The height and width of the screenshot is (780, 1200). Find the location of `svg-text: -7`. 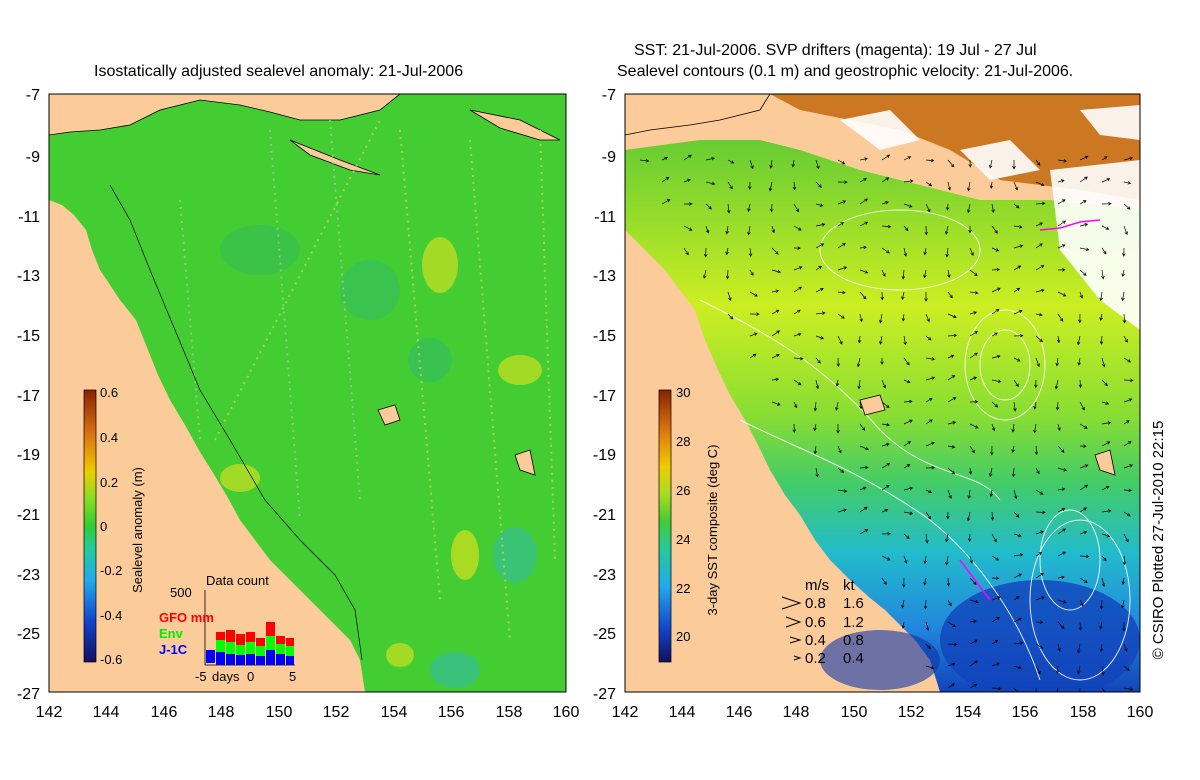

svg-text: -7 is located at coordinates (609, 95).